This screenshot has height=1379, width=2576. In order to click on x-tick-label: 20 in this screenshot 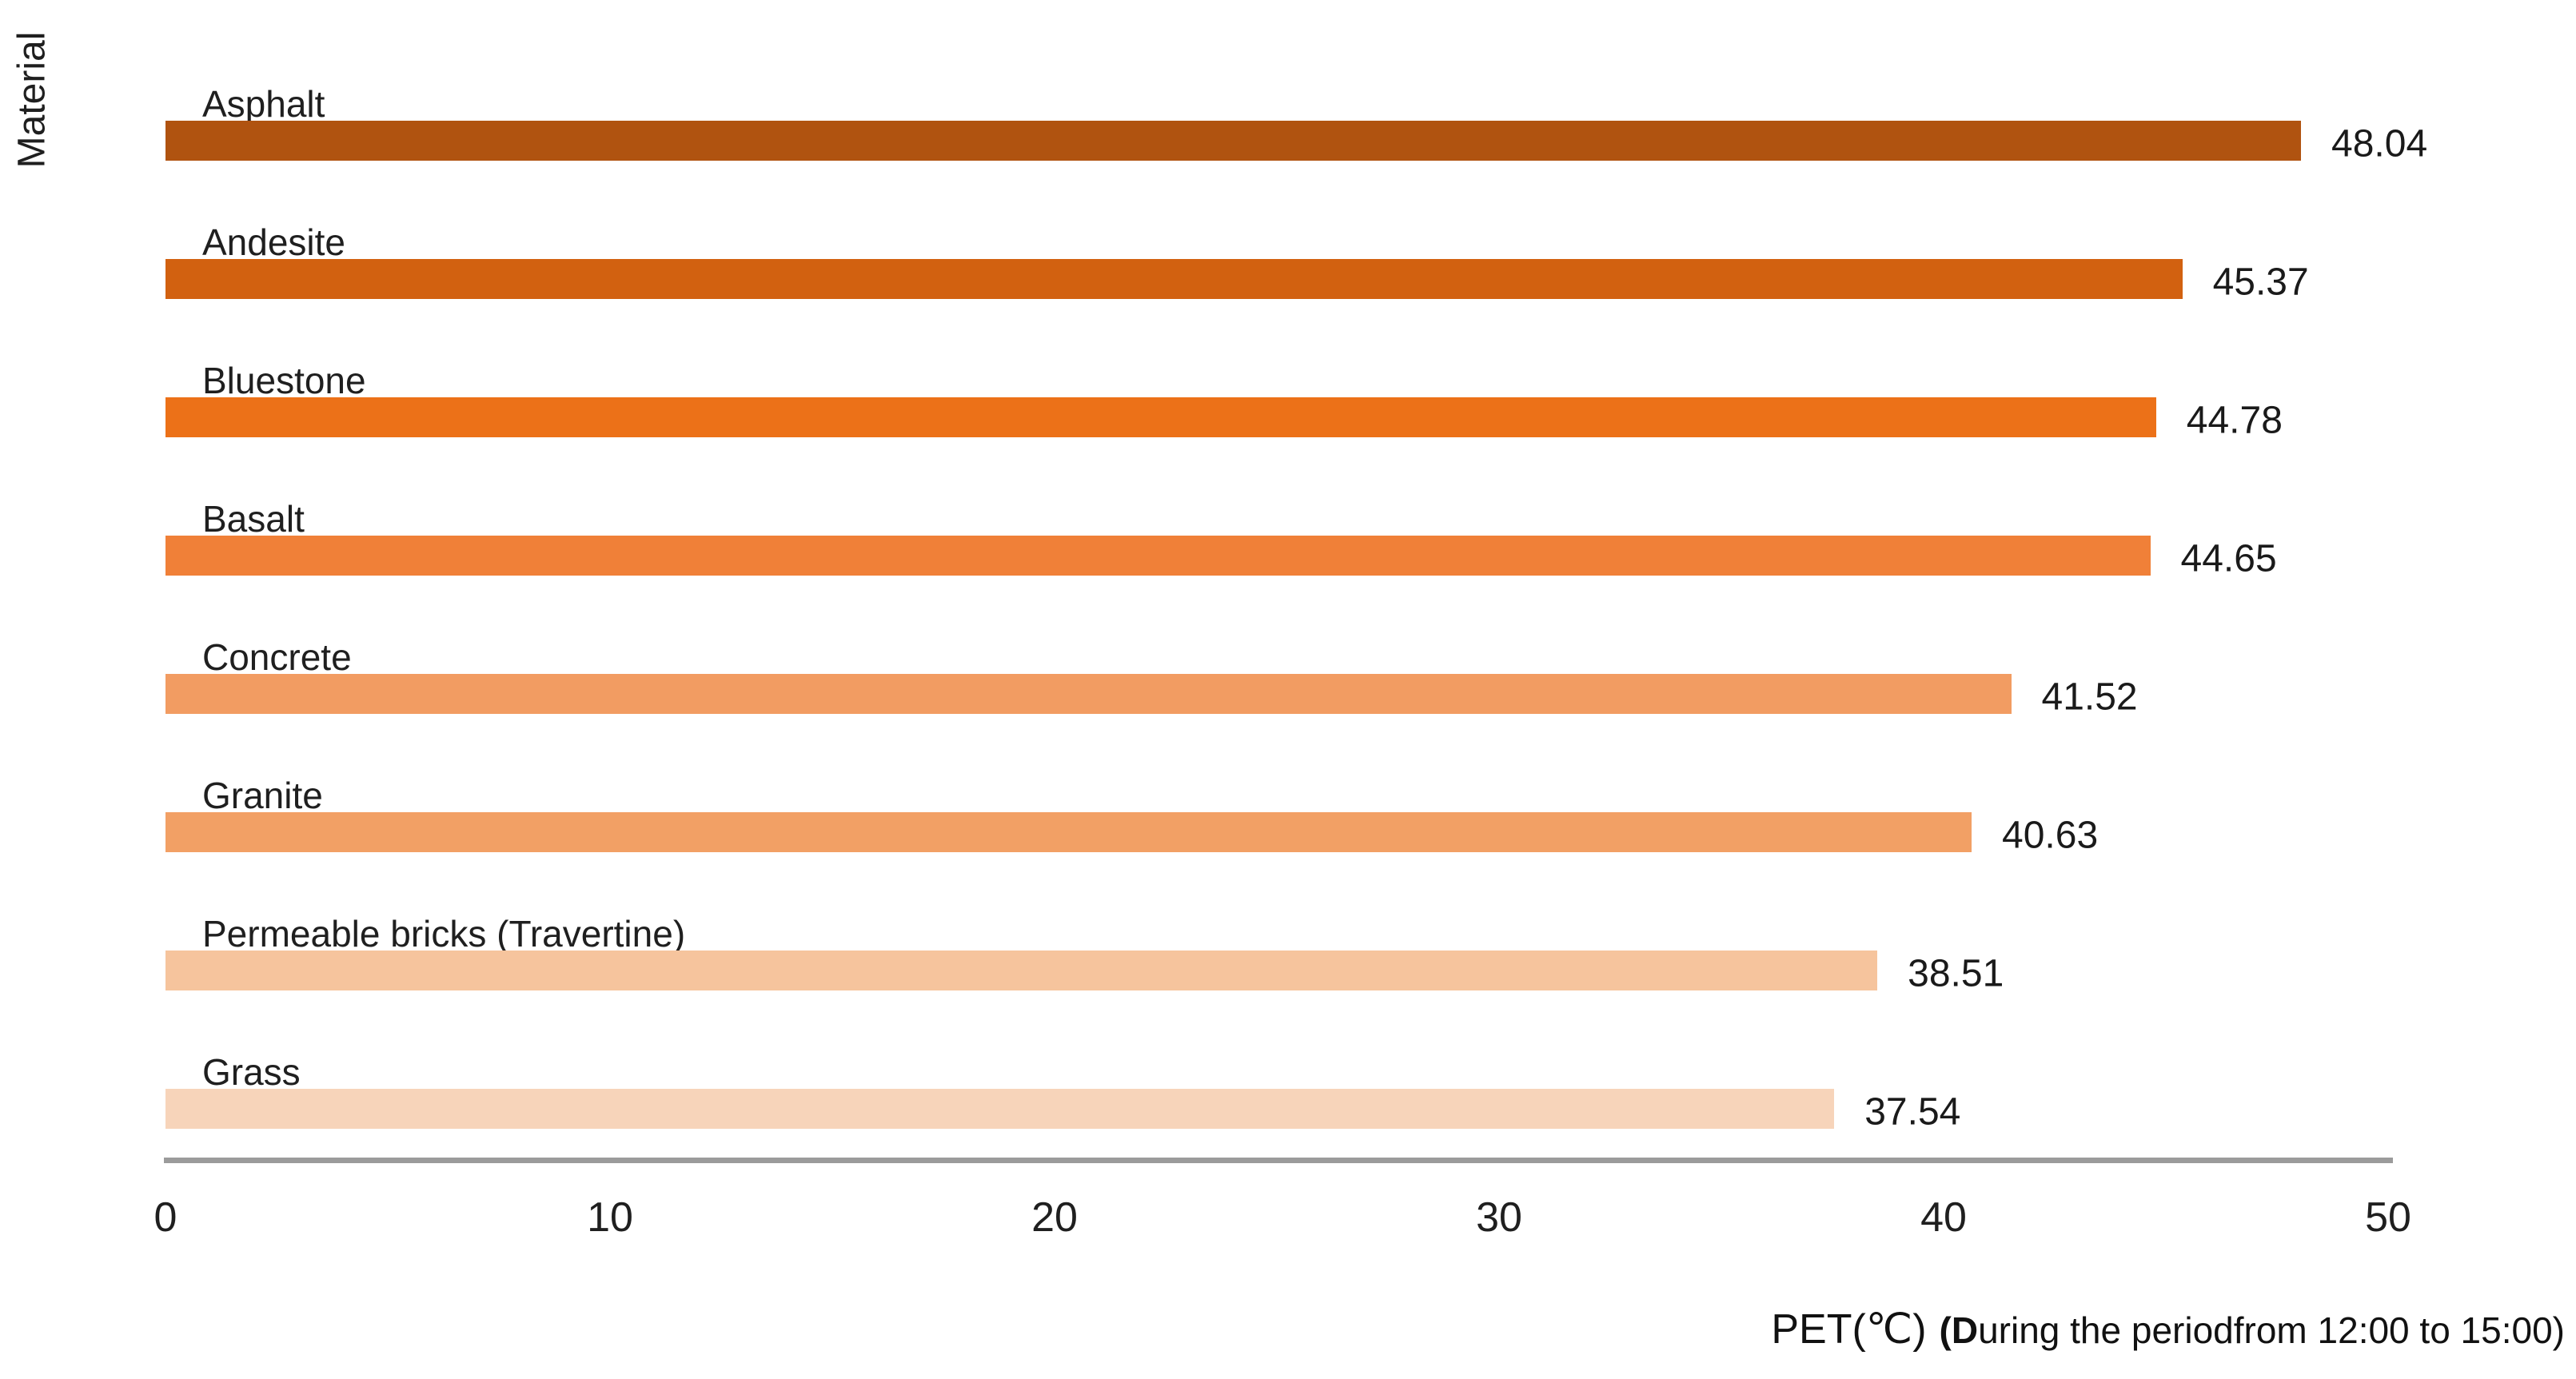, I will do `click(1054, 1218)`.